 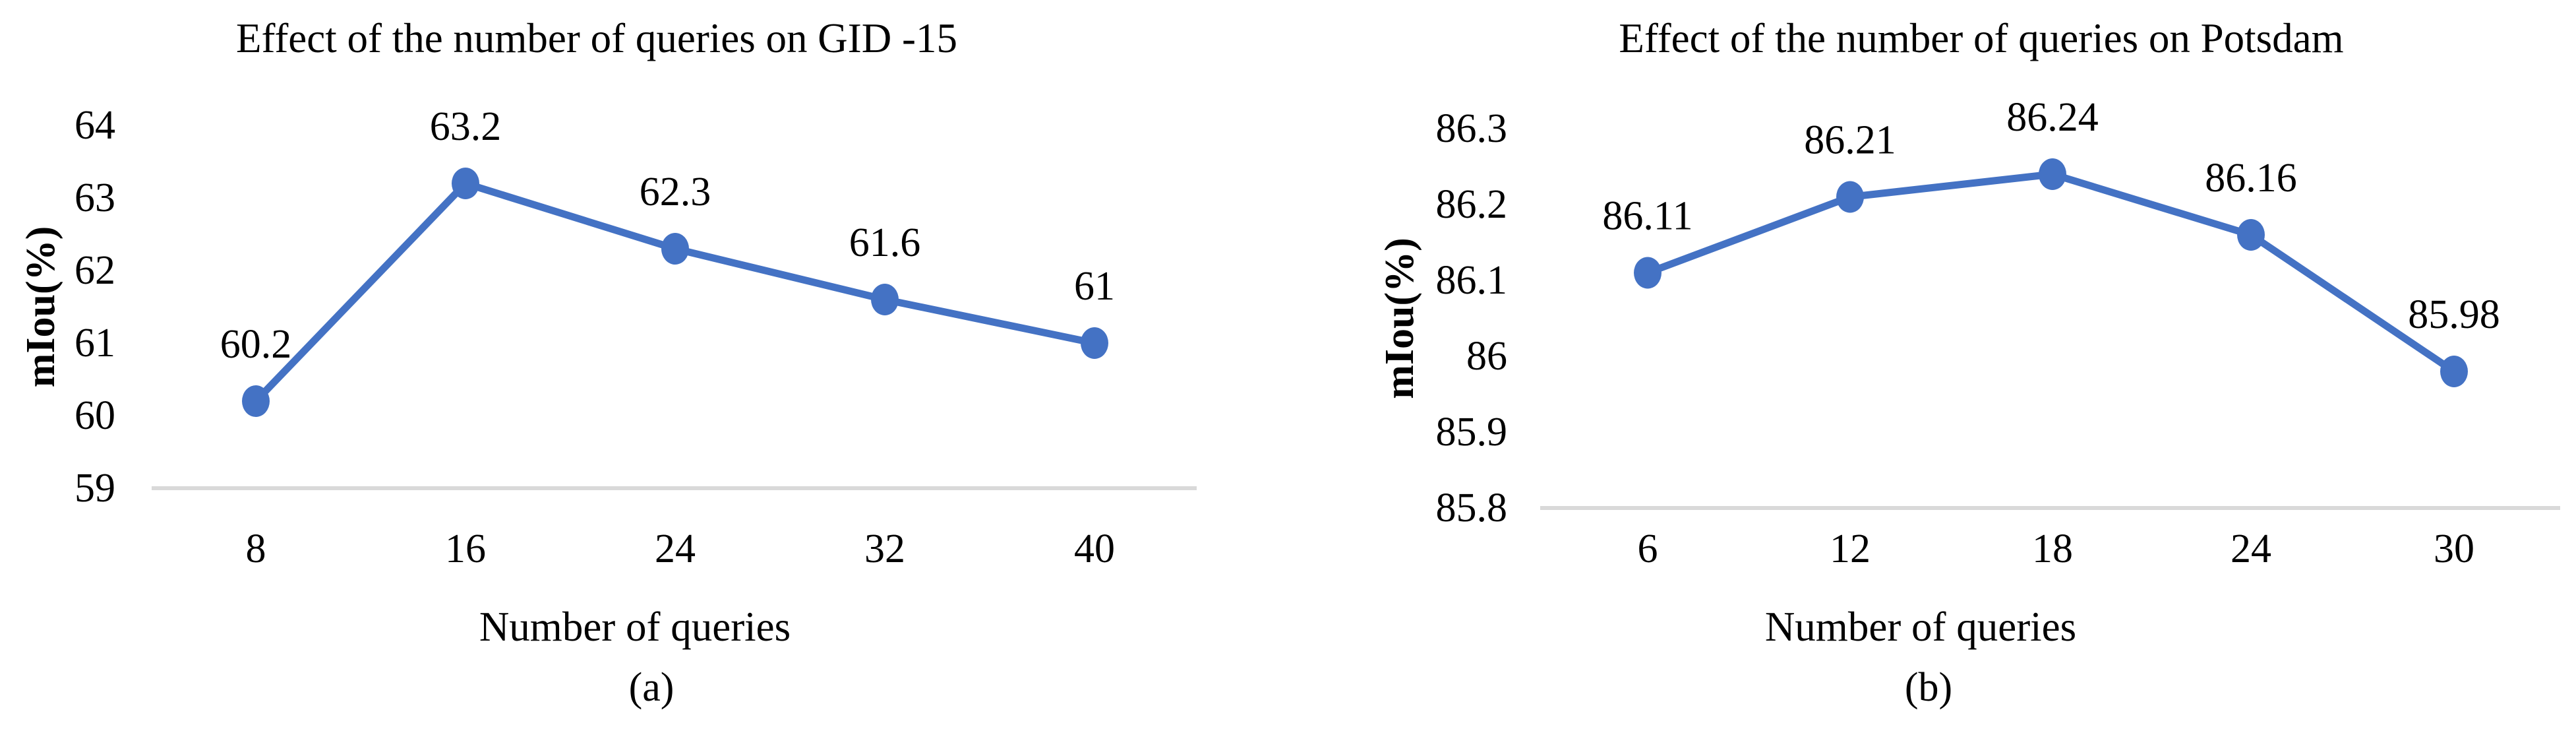 What do you see at coordinates (466, 126) in the screenshot?
I see `data-point-label: 63.2` at bounding box center [466, 126].